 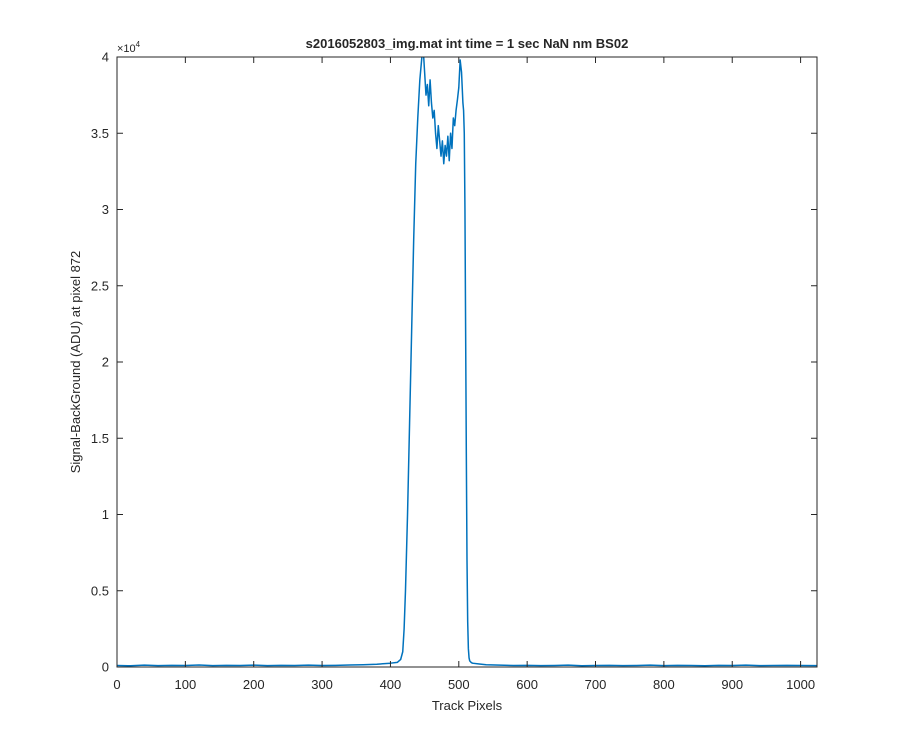 I want to click on y-tick-label: 0, so click(x=105, y=667).